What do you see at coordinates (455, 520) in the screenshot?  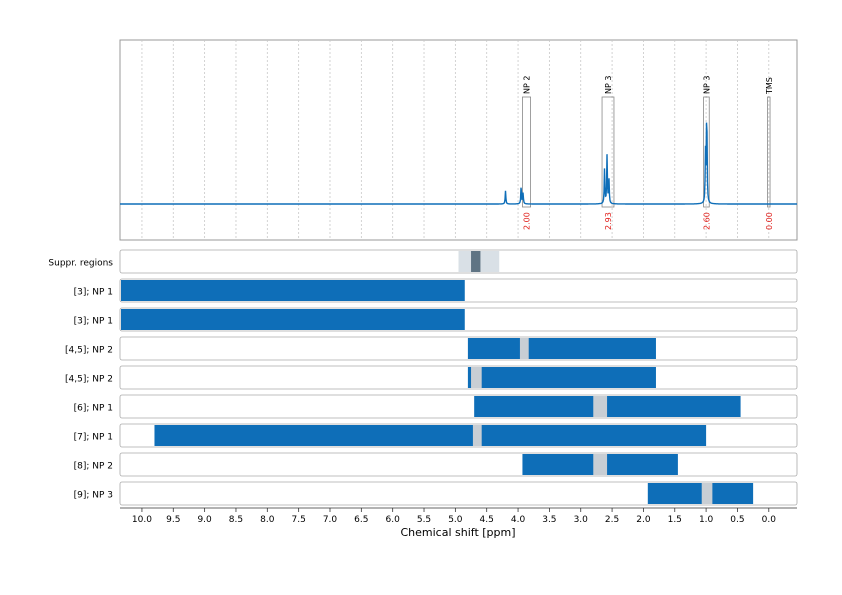 I see `x-tick-label: 5.0` at bounding box center [455, 520].